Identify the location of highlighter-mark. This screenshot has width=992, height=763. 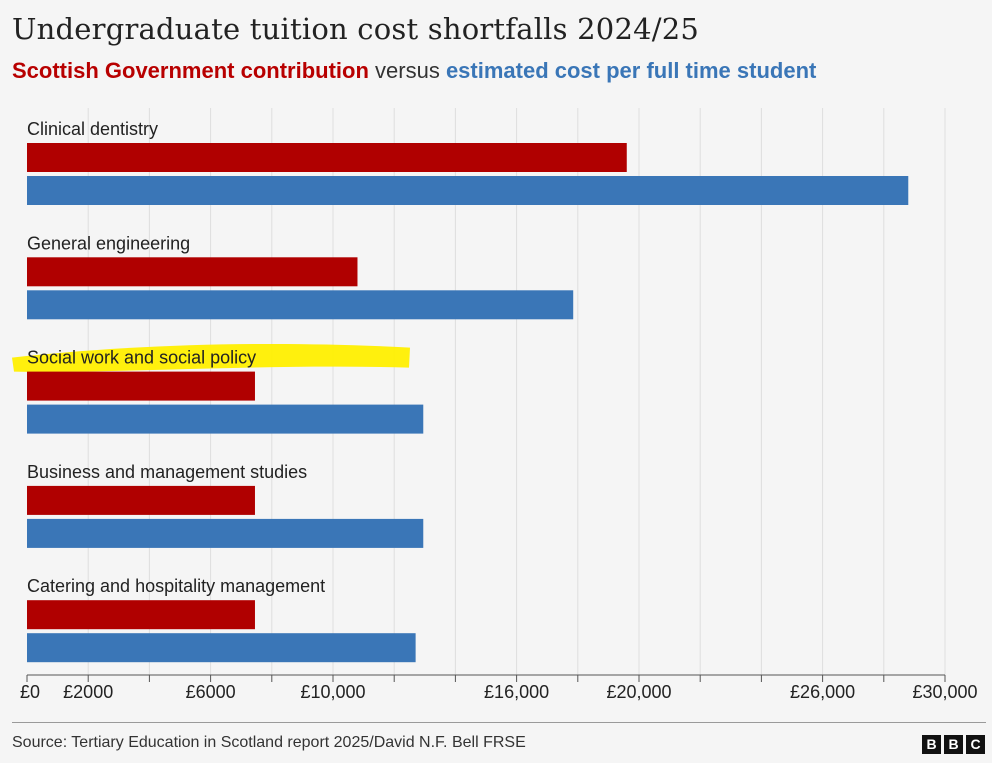
(211, 357).